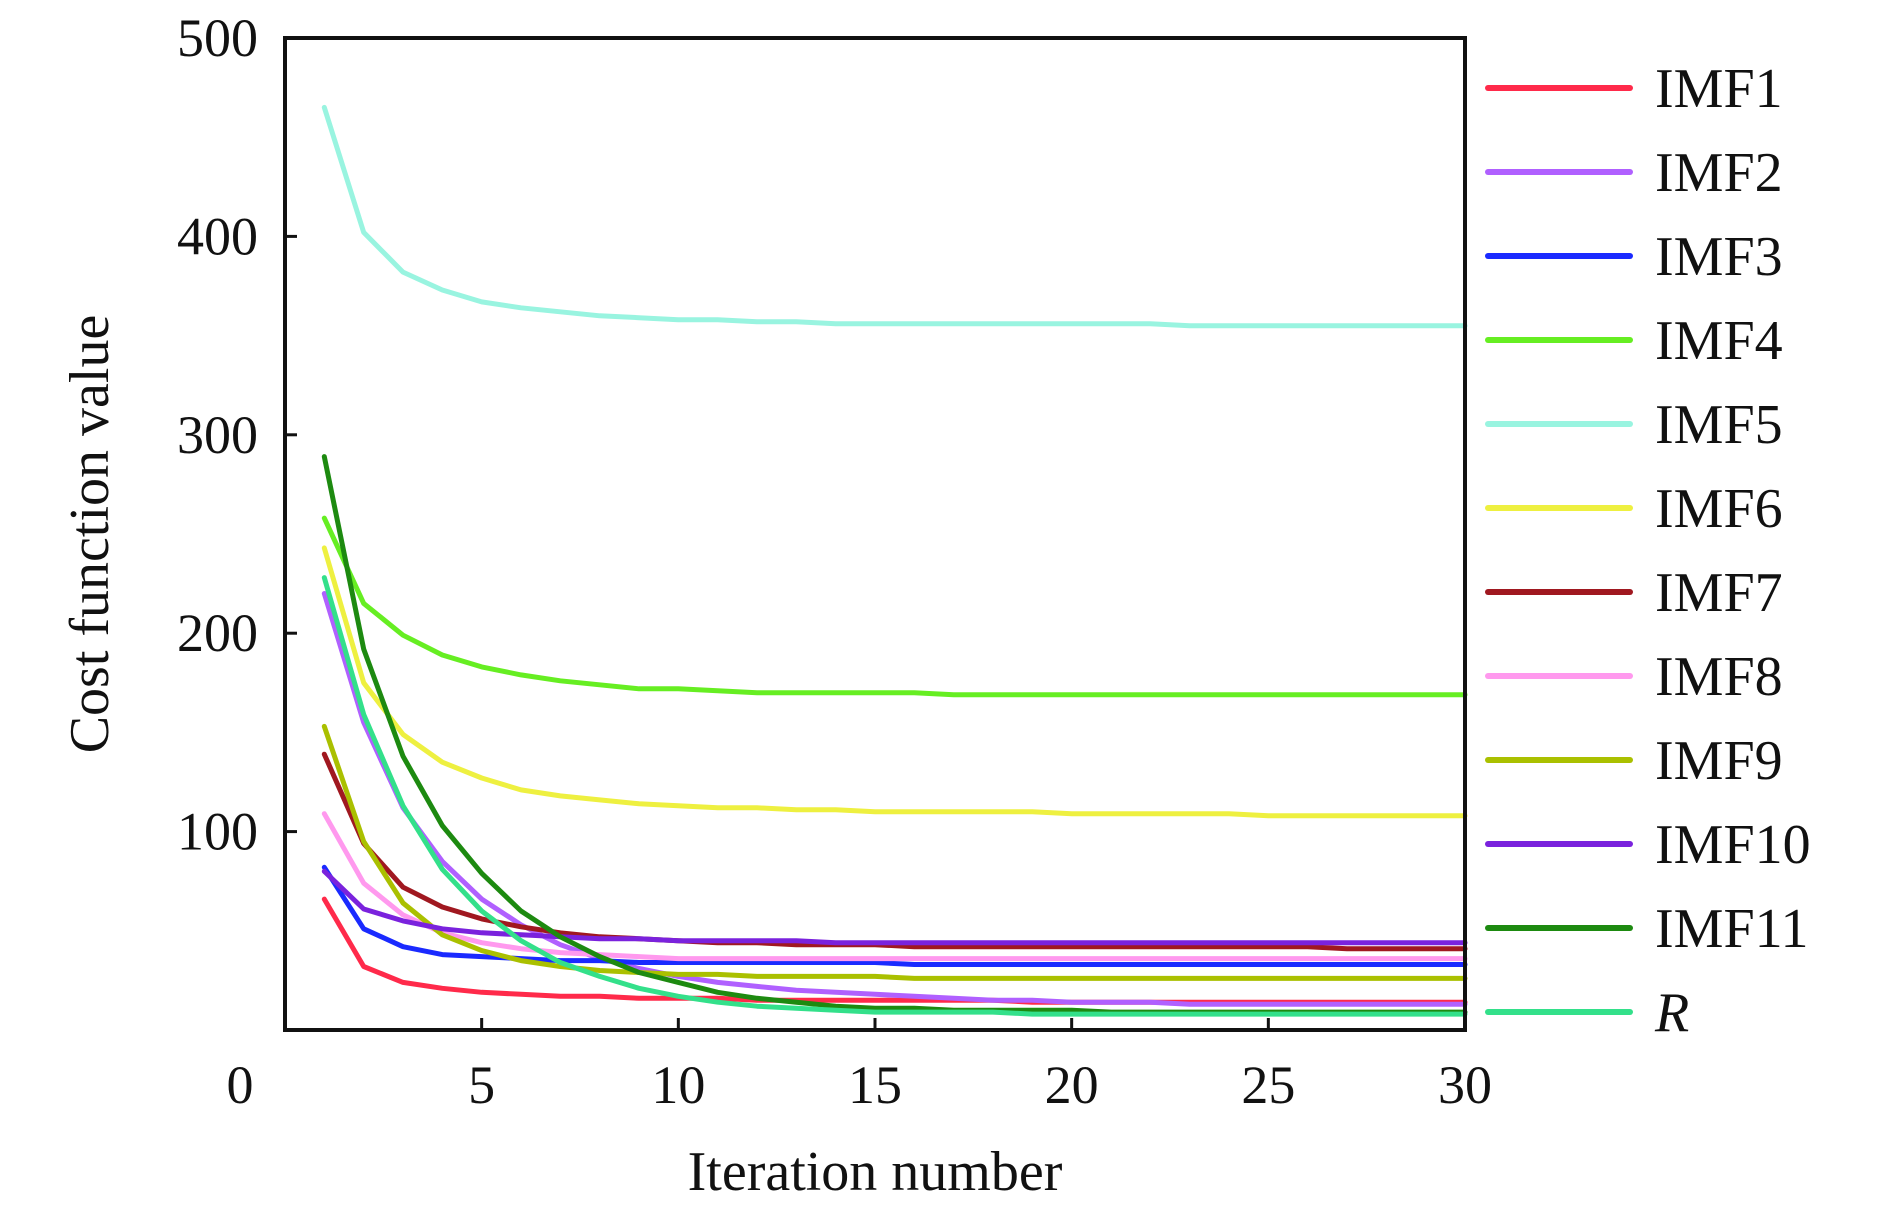 The height and width of the screenshot is (1217, 1890). What do you see at coordinates (1671, 1013) in the screenshot?
I see `legend-label: R` at bounding box center [1671, 1013].